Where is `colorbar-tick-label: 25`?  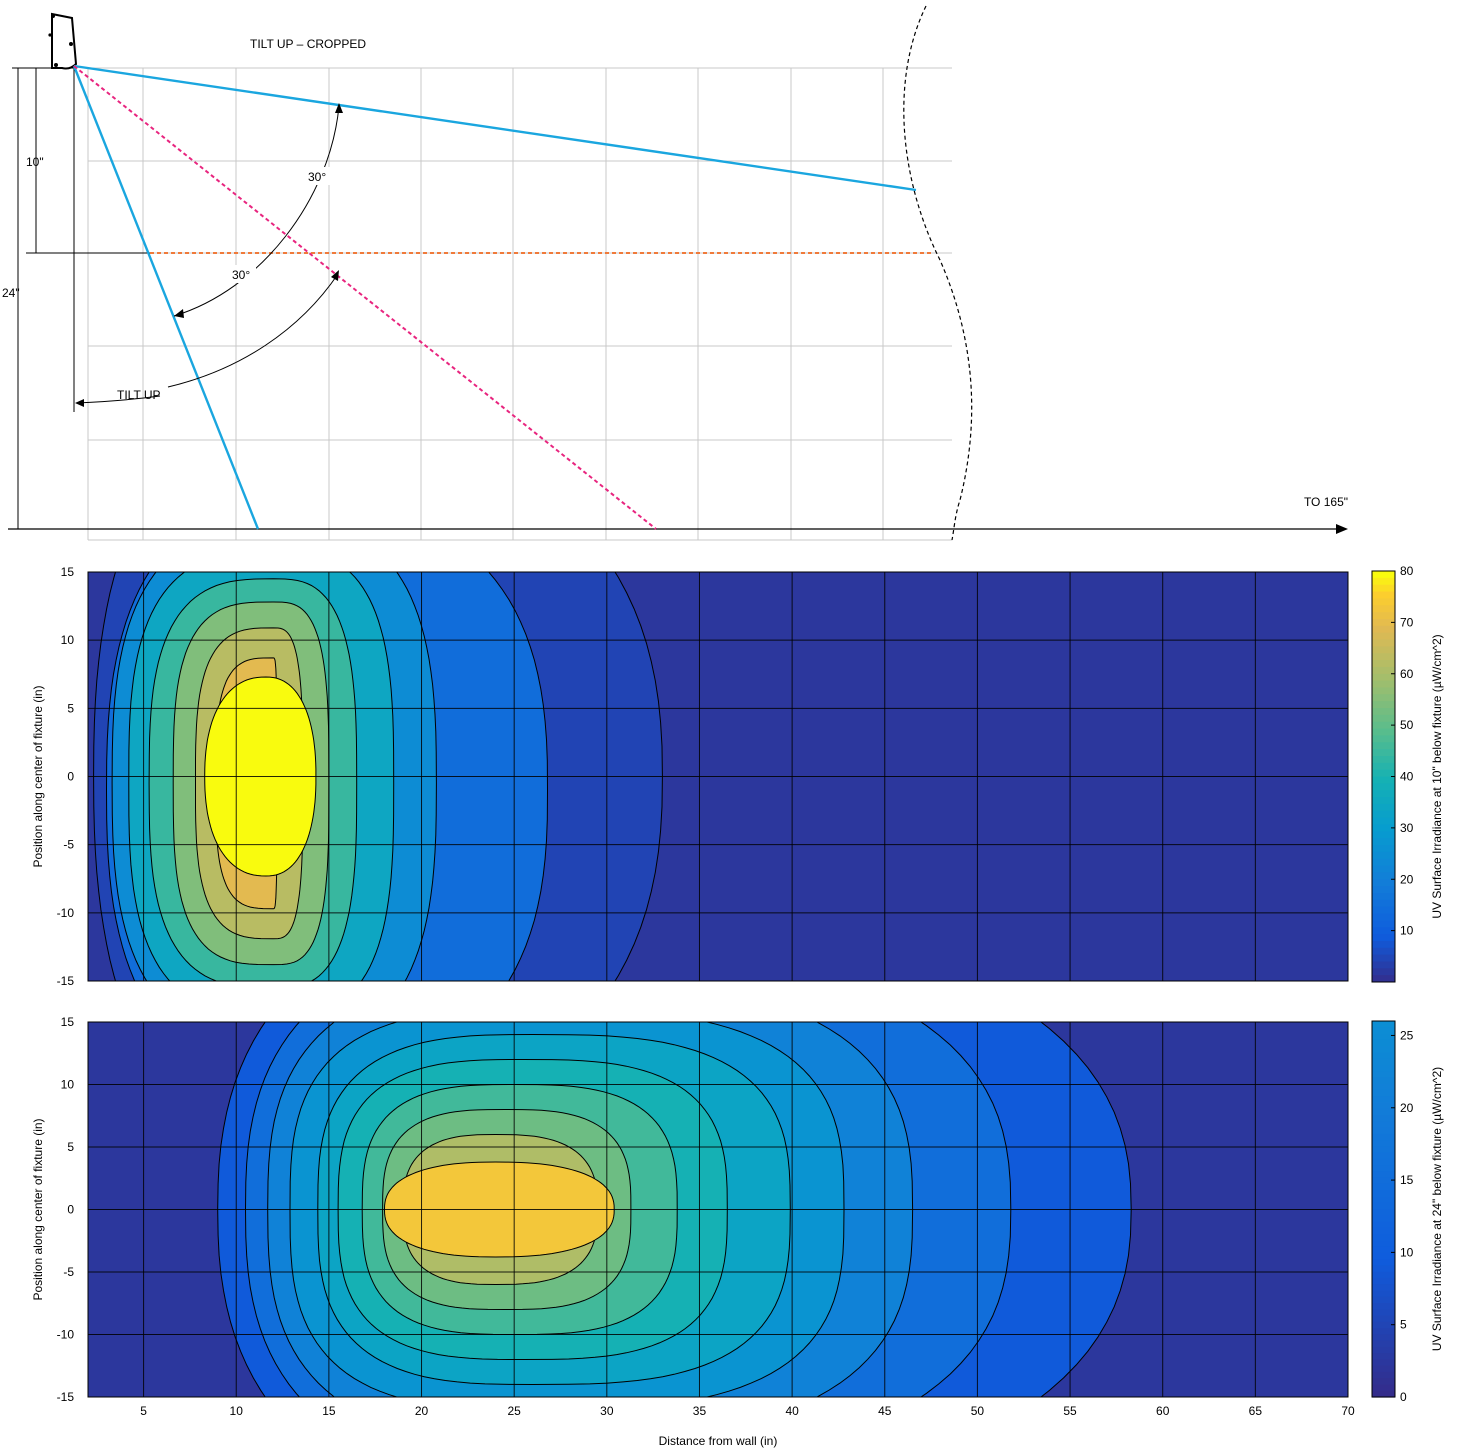 colorbar-tick-label: 25 is located at coordinates (1407, 1035).